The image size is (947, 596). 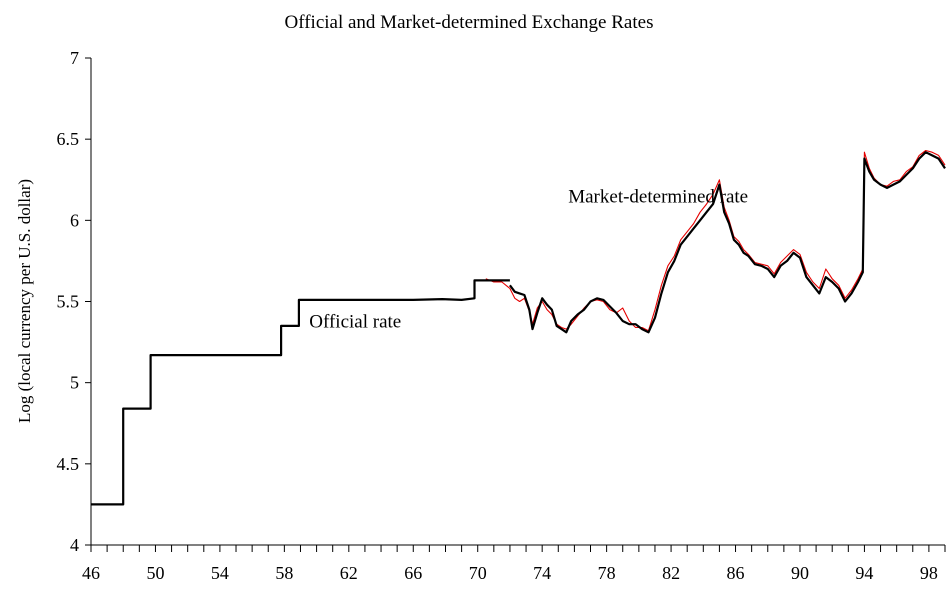 I want to click on x-tick-label: 46, so click(x=91, y=573).